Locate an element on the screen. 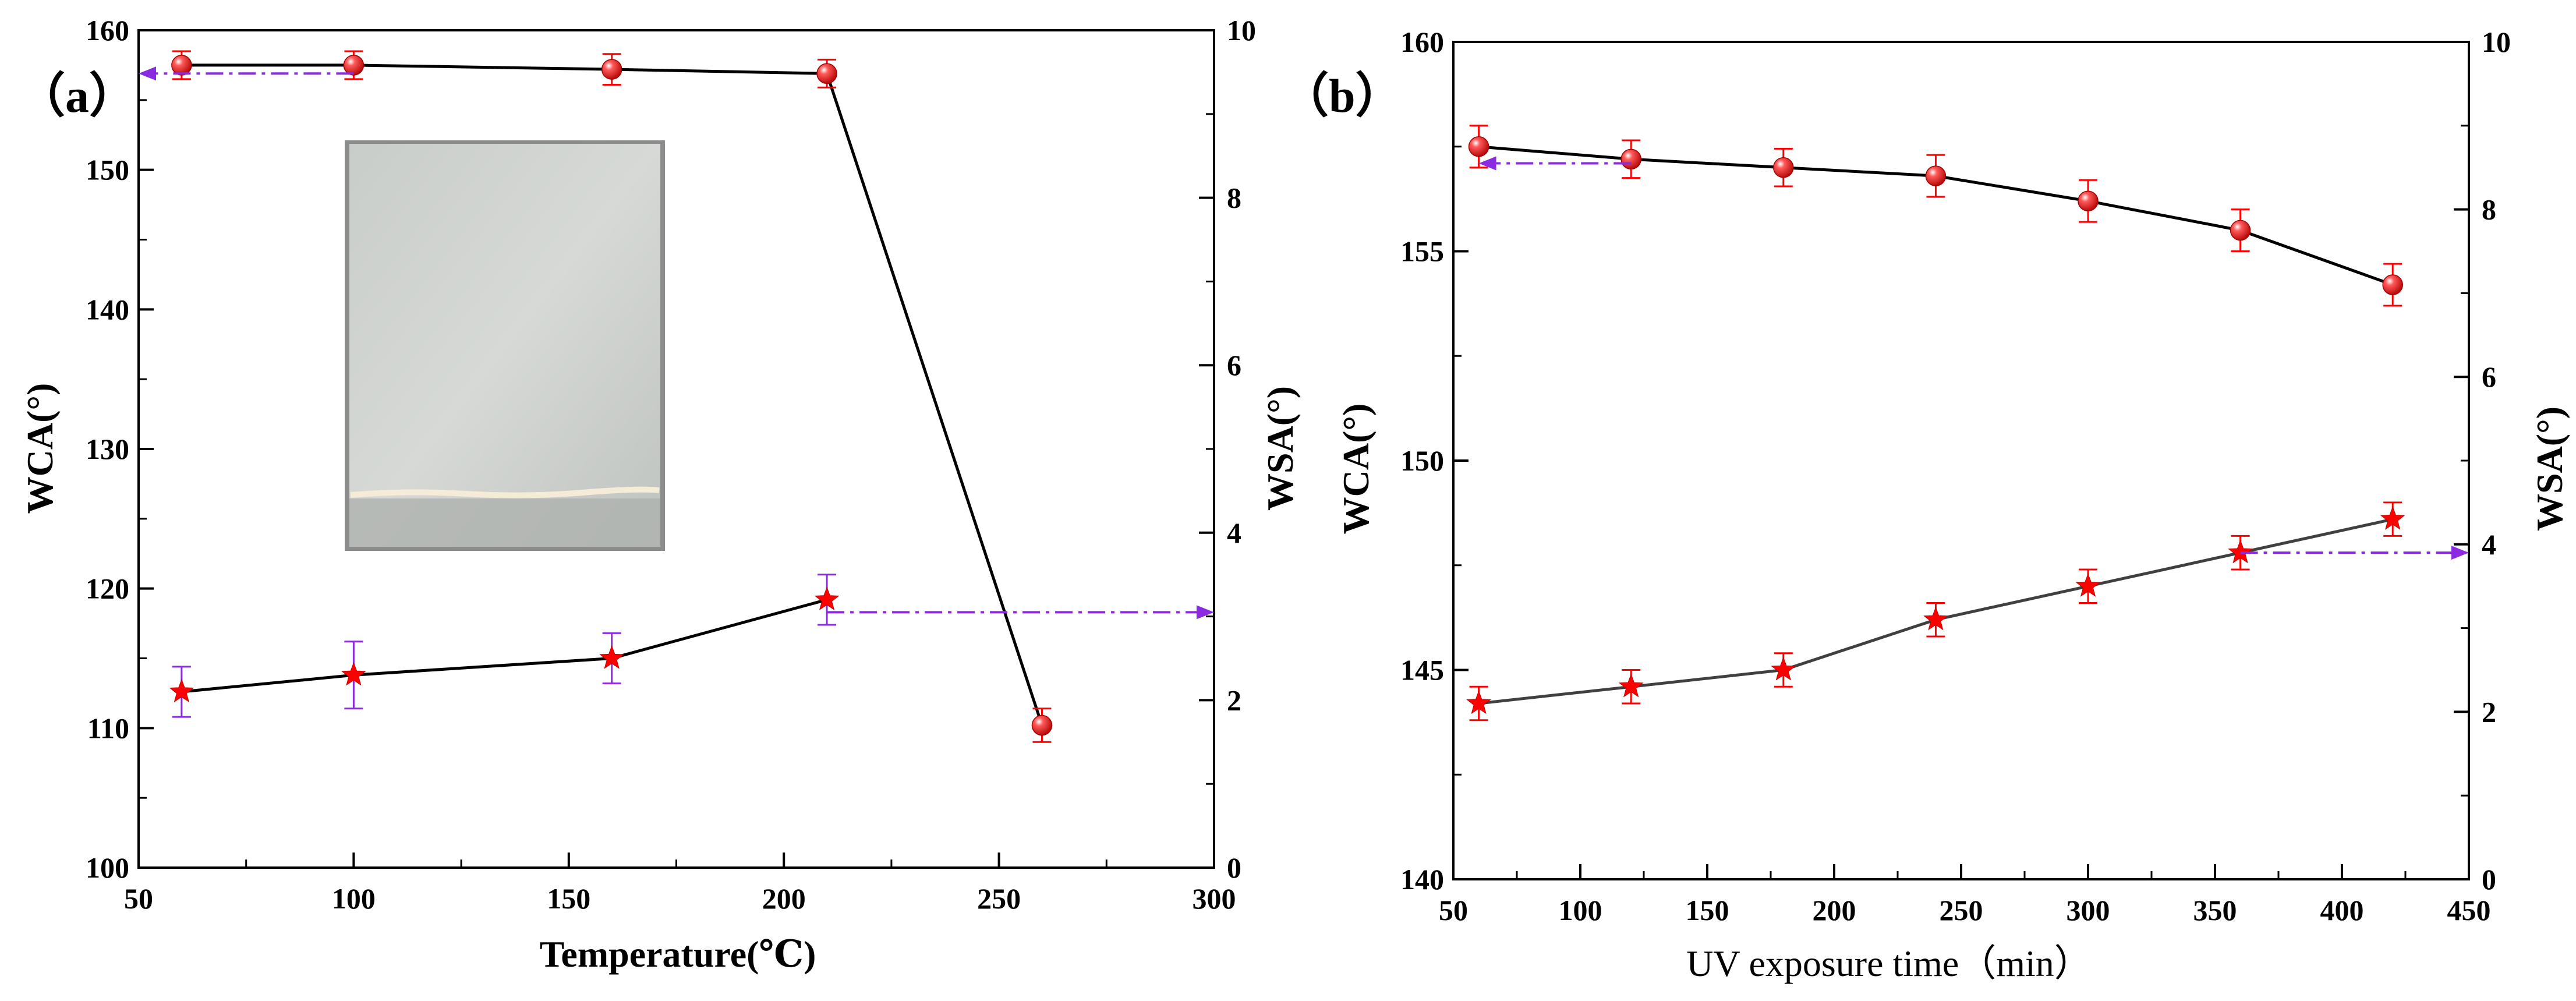 The height and width of the screenshot is (1001, 2576). b-x-tick-label: 400 is located at coordinates (2342, 910).